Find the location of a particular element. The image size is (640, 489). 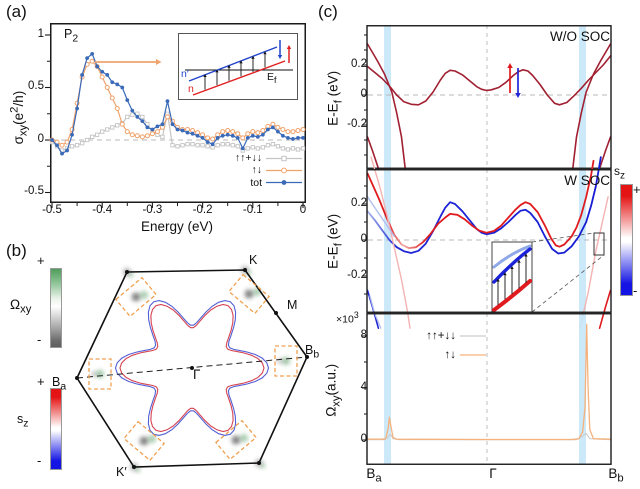

a-xtick--0.1: -0.1 is located at coordinates (252, 210).